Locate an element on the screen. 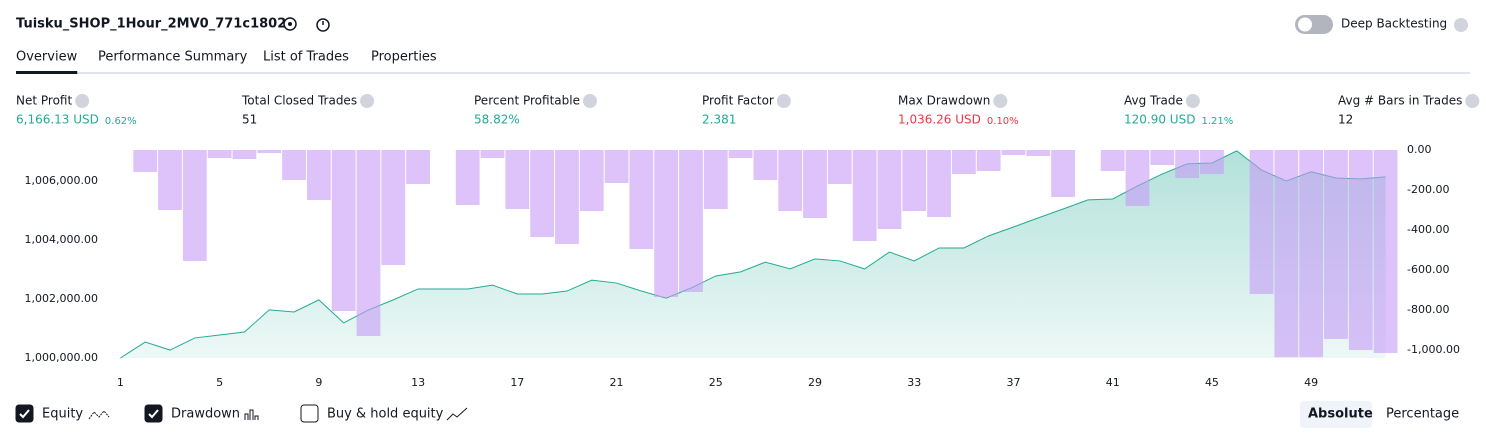 This screenshot has height=442, width=1486. strategy-title: Tuisku_SHOP_1Hour_2MV0_771c1802 is located at coordinates (151, 24).